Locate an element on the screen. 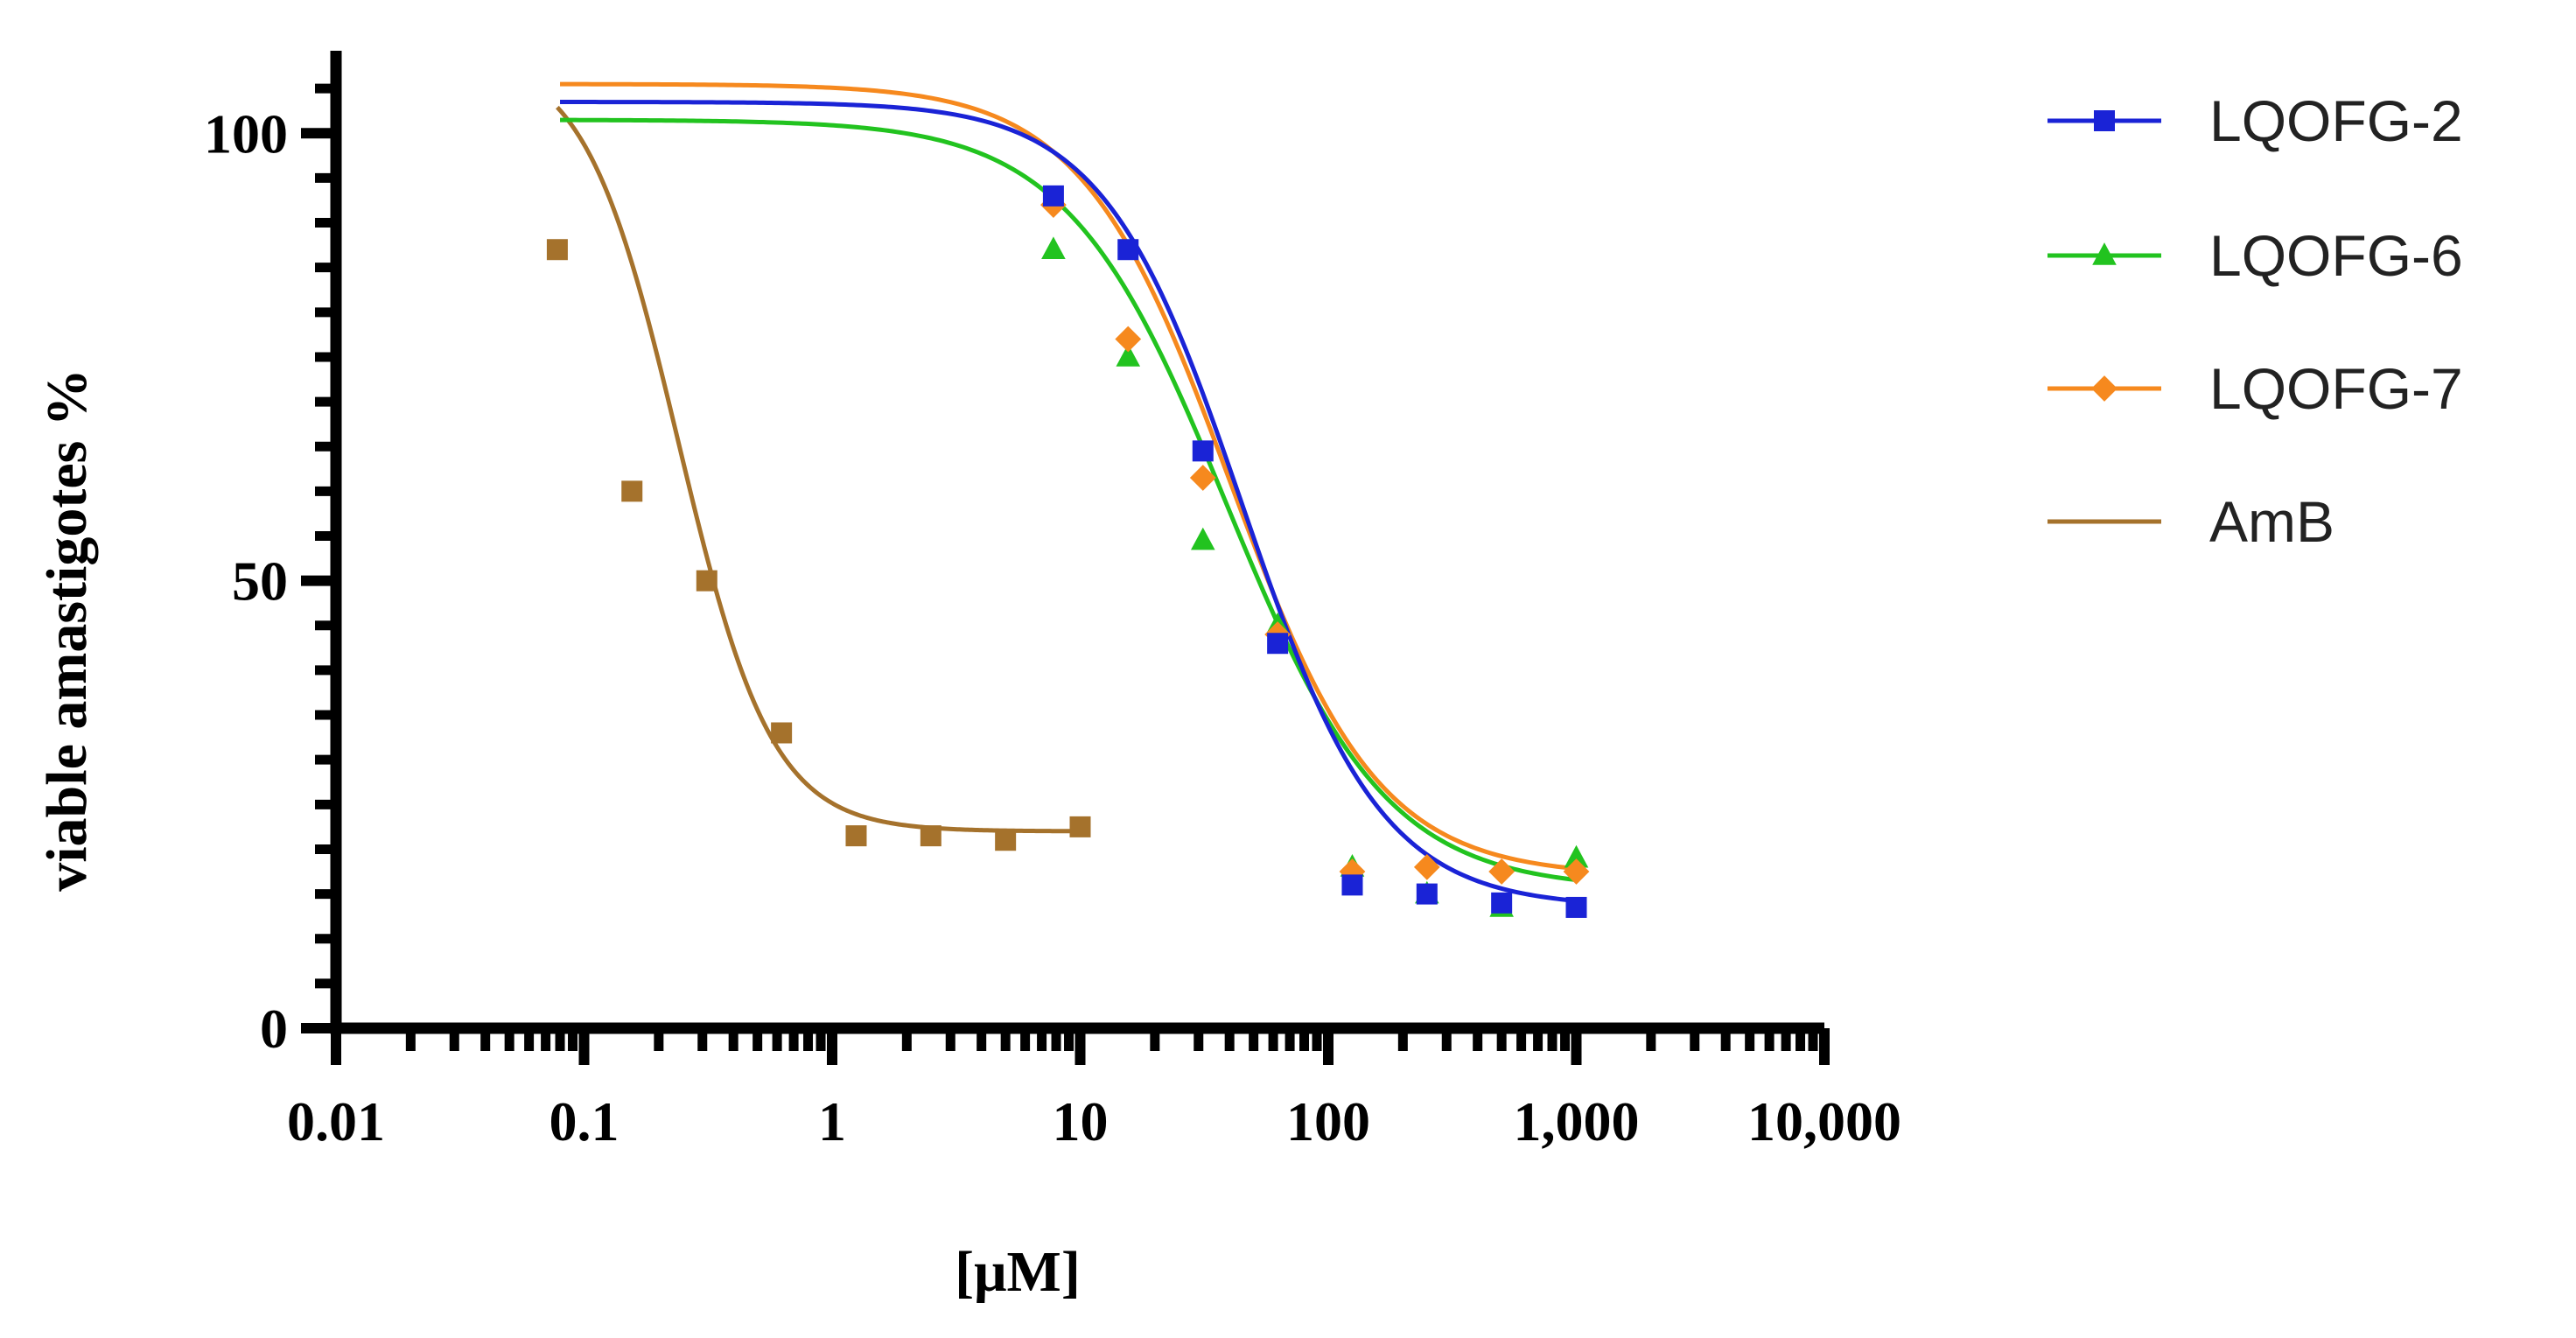  y-tick-label: 0 is located at coordinates (274, 1029).